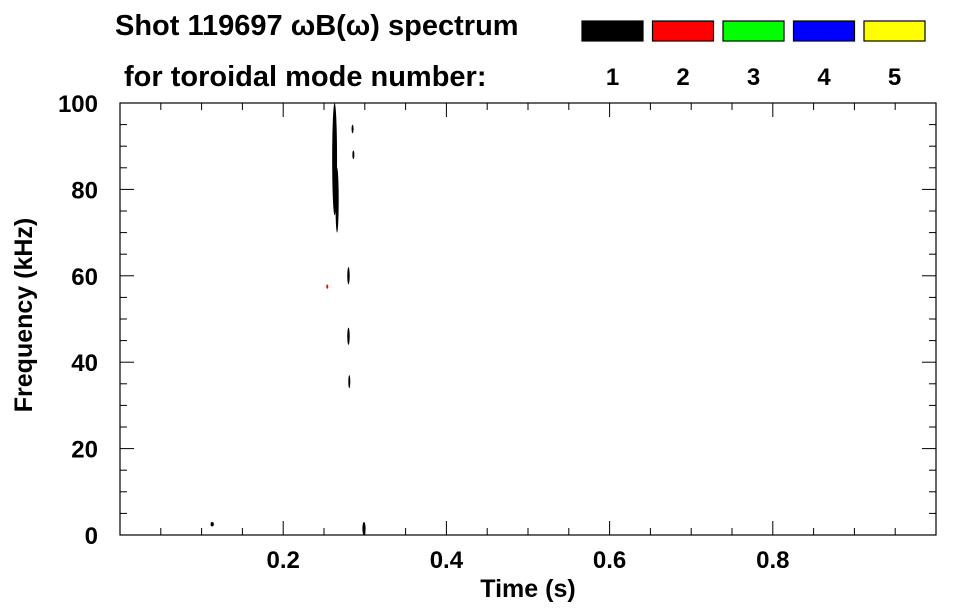 This screenshot has width=963, height=615. Describe the element at coordinates (753, 77) in the screenshot. I see `legend-label-mode-3: 3` at that location.